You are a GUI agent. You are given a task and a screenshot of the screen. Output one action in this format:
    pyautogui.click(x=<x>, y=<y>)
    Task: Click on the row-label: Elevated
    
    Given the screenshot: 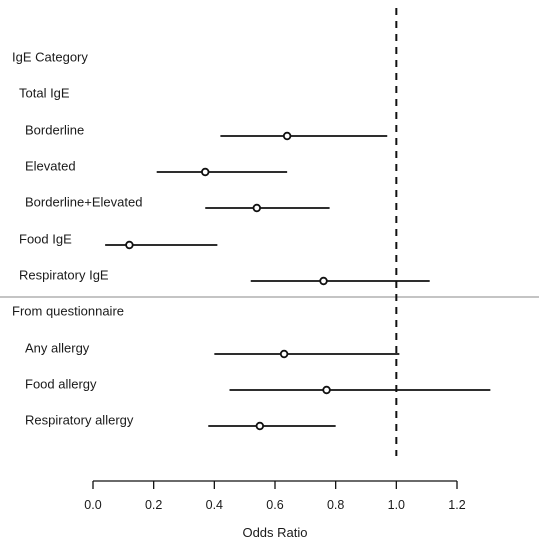 What is the action you would take?
    pyautogui.click(x=50, y=166)
    